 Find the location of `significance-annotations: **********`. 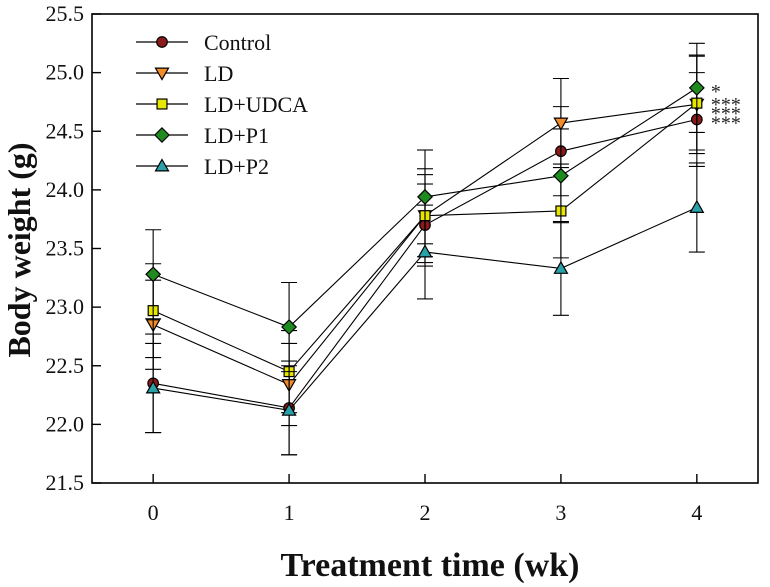

significance-annotations: ********** is located at coordinates (726, 108).